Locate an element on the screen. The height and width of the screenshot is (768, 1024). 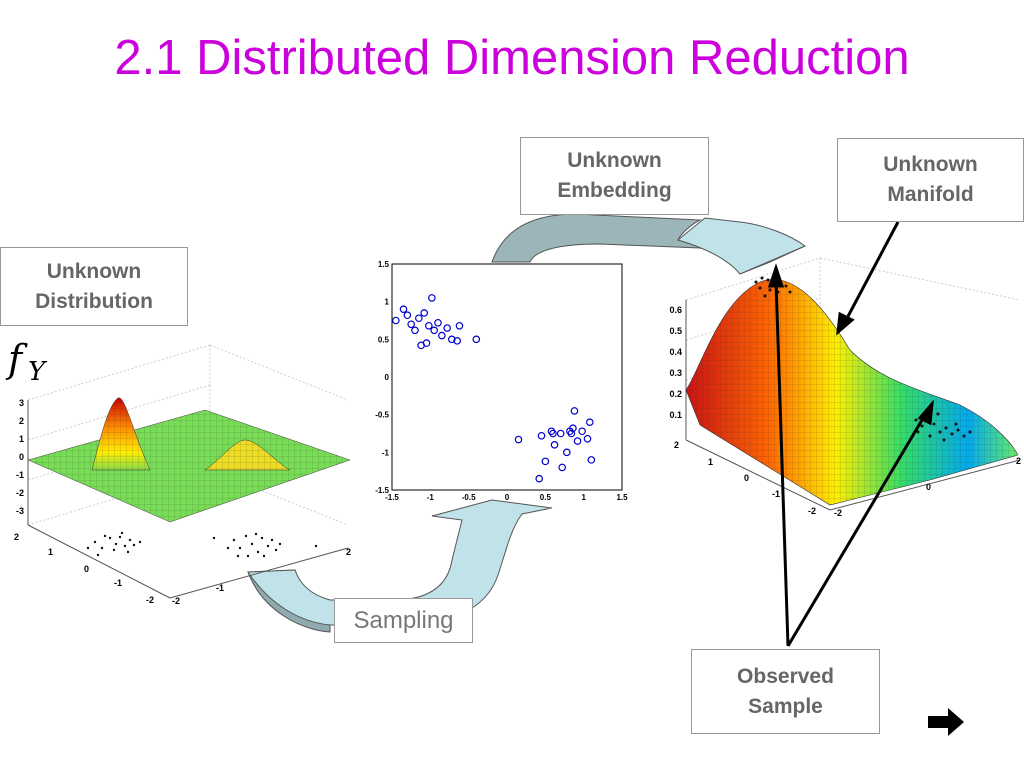
right-y-tick-label: 0 is located at coordinates (746, 478).